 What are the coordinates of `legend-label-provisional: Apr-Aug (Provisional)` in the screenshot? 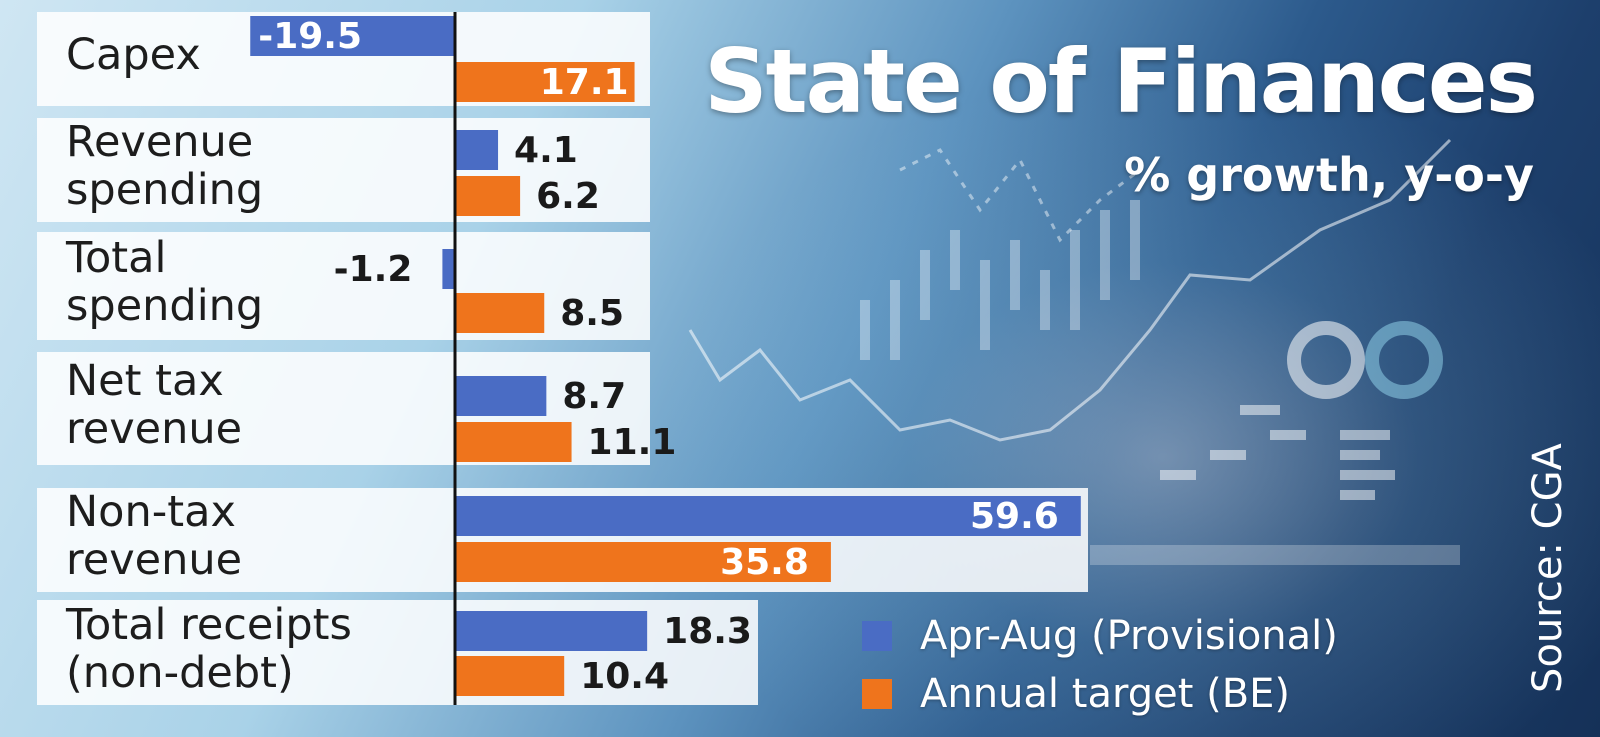 It's located at (1129, 636).